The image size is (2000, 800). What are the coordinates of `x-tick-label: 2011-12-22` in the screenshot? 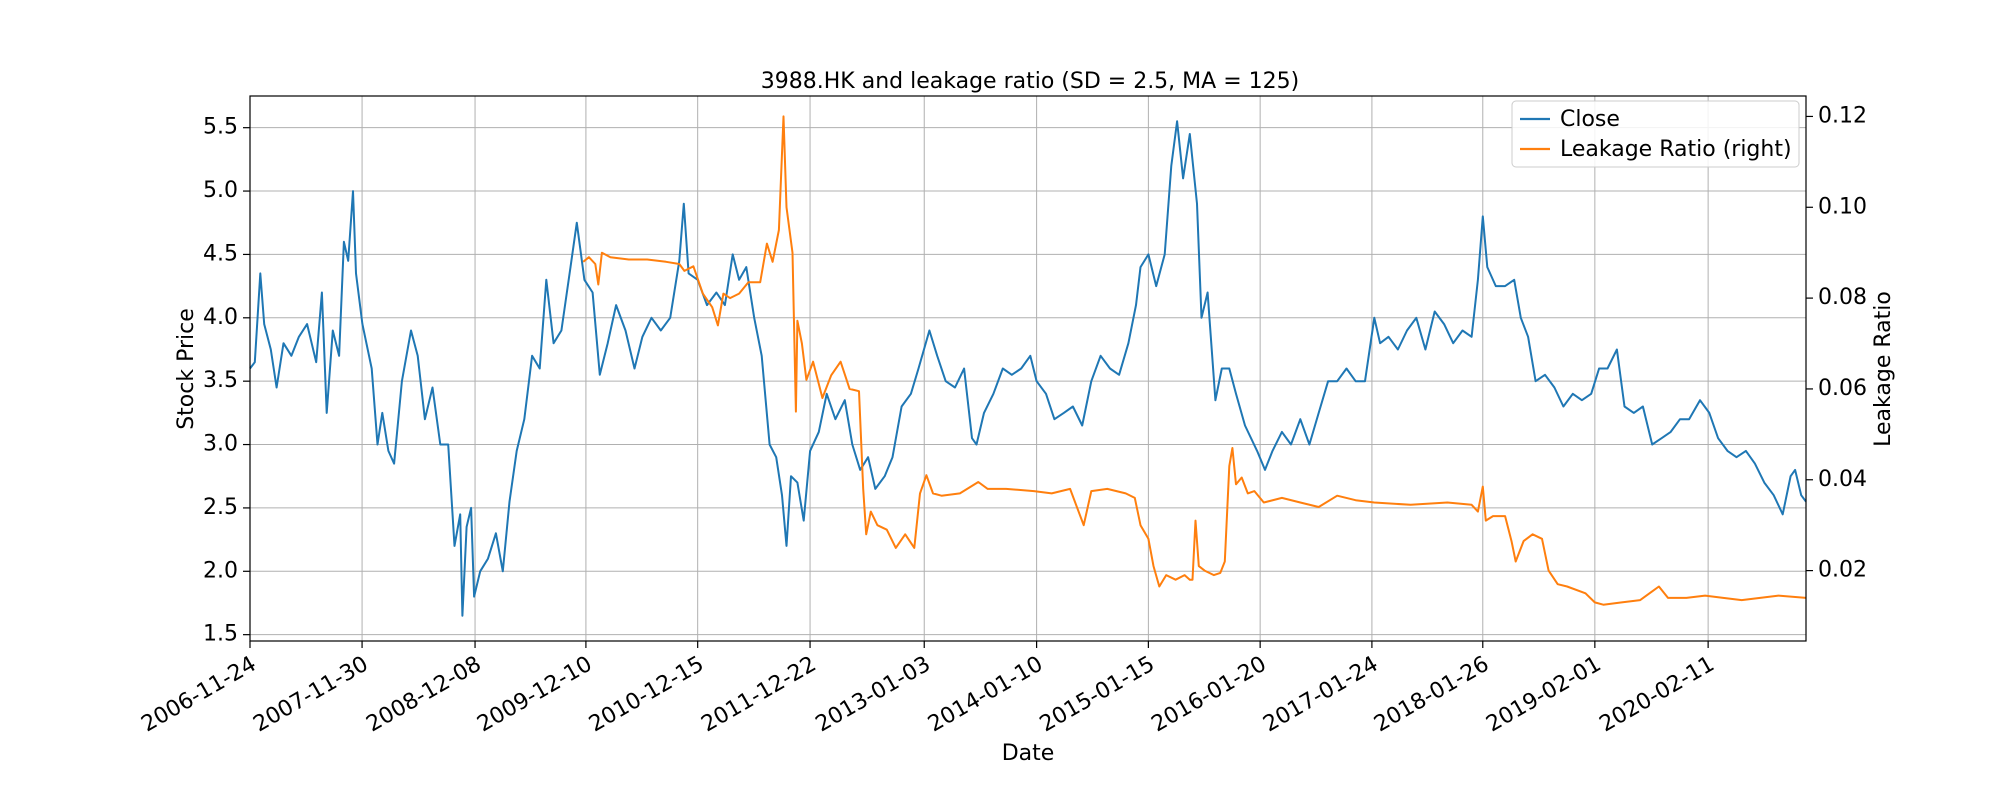 It's located at (758, 695).